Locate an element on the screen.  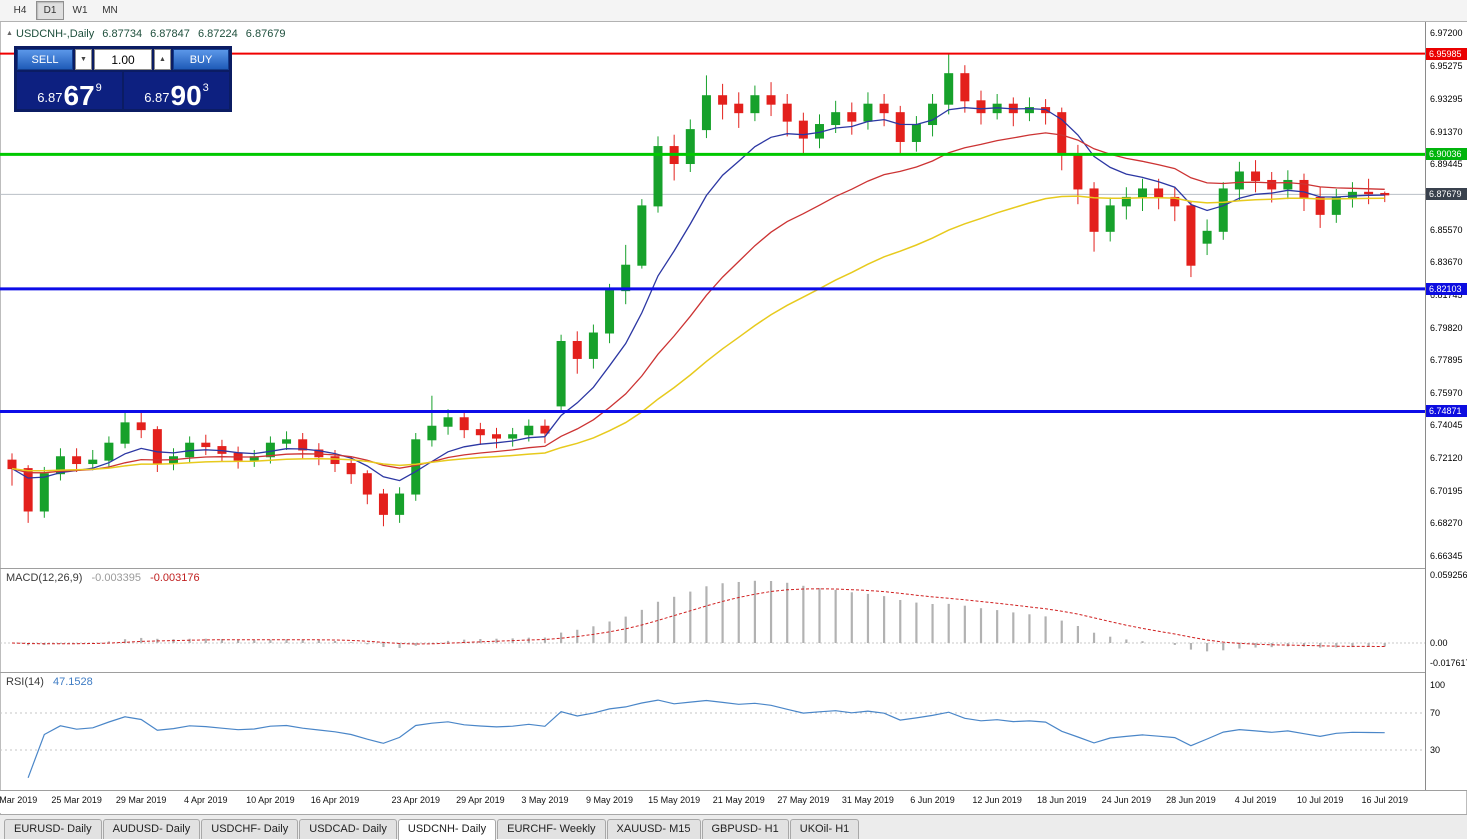
sell-price-display: 6.87 67 9 is located at coordinates (69, 92).